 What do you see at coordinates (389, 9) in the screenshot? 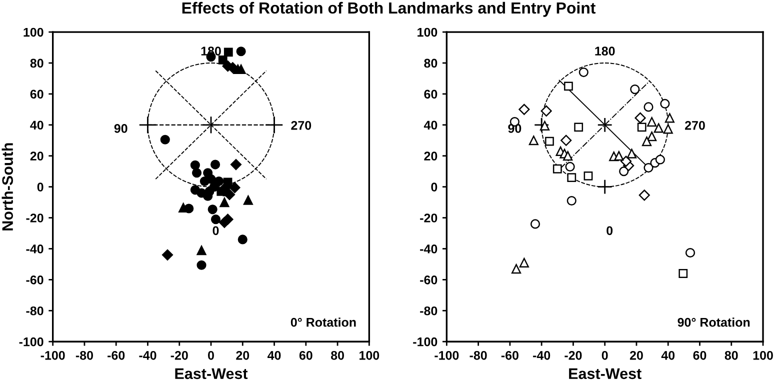
I see `chart-title: Effects of Rotation of Both Landmarks and Entry Point` at bounding box center [389, 9].